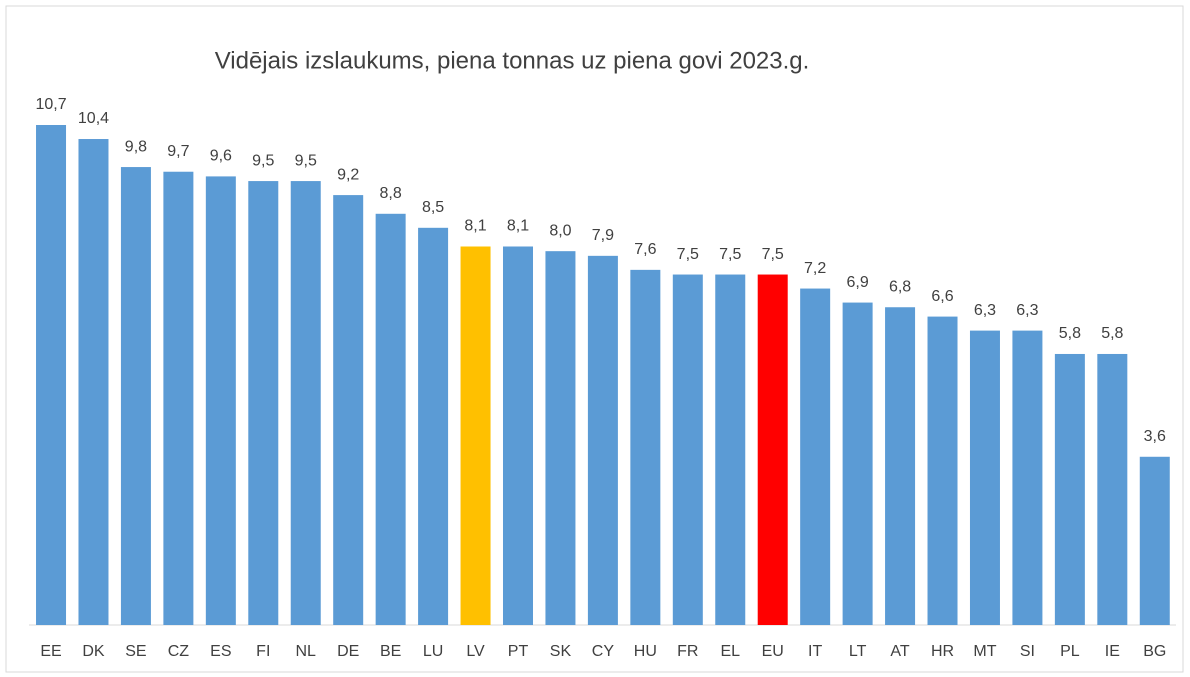 The width and height of the screenshot is (1190, 677). What do you see at coordinates (136, 146) in the screenshot?
I see `value-label: 9,8` at bounding box center [136, 146].